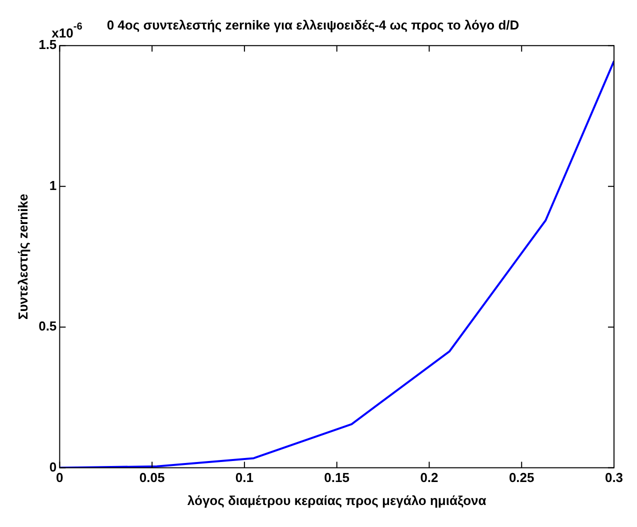 The image size is (637, 527). Describe the element at coordinates (313, 24) in the screenshot. I see `chart-title: 0 4ος συντελεστής zernike για ελλειψοειδές-4 ως προς το λόγο d/D` at that location.